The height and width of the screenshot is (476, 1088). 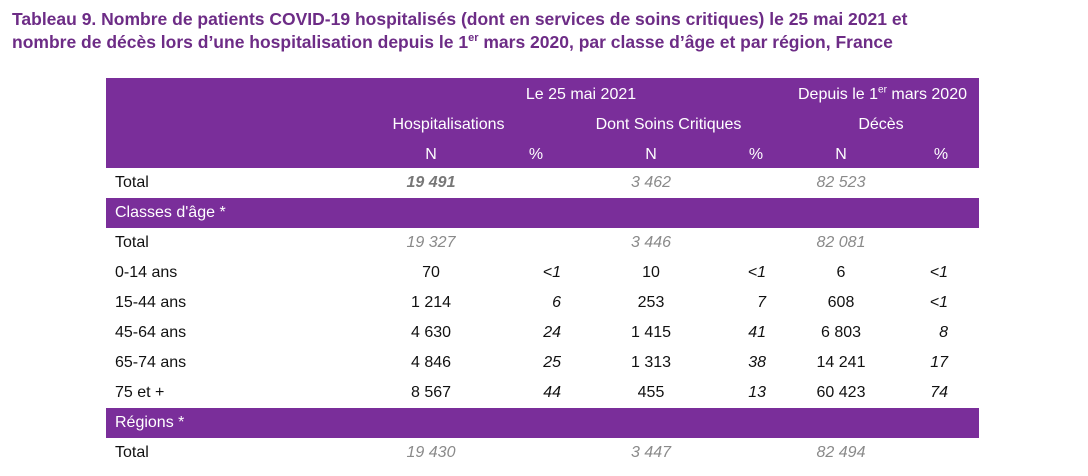 What do you see at coordinates (757, 362) in the screenshot?
I see `cell-crit-pct: 38` at bounding box center [757, 362].